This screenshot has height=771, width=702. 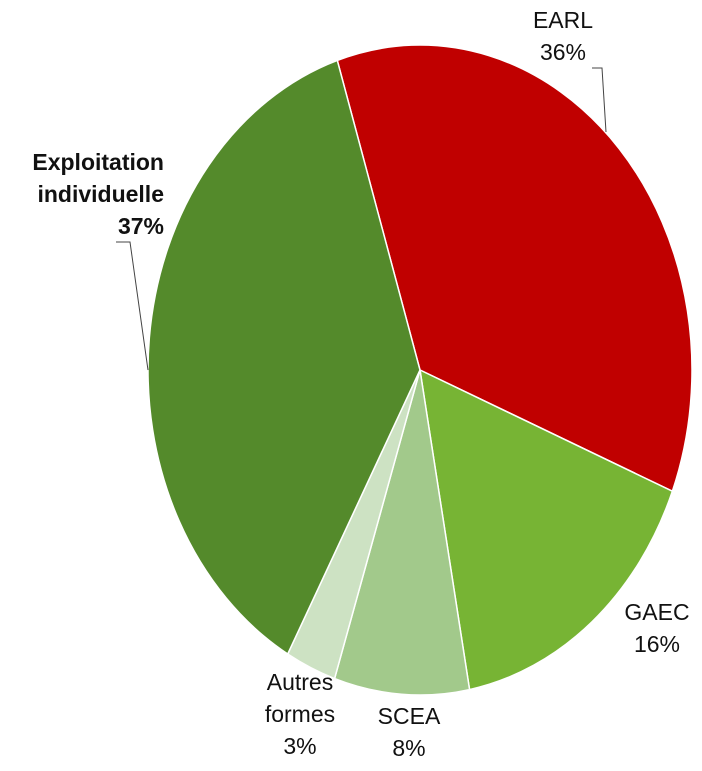 What do you see at coordinates (300, 746) in the screenshot?
I see `label-autres-value: 3%` at bounding box center [300, 746].